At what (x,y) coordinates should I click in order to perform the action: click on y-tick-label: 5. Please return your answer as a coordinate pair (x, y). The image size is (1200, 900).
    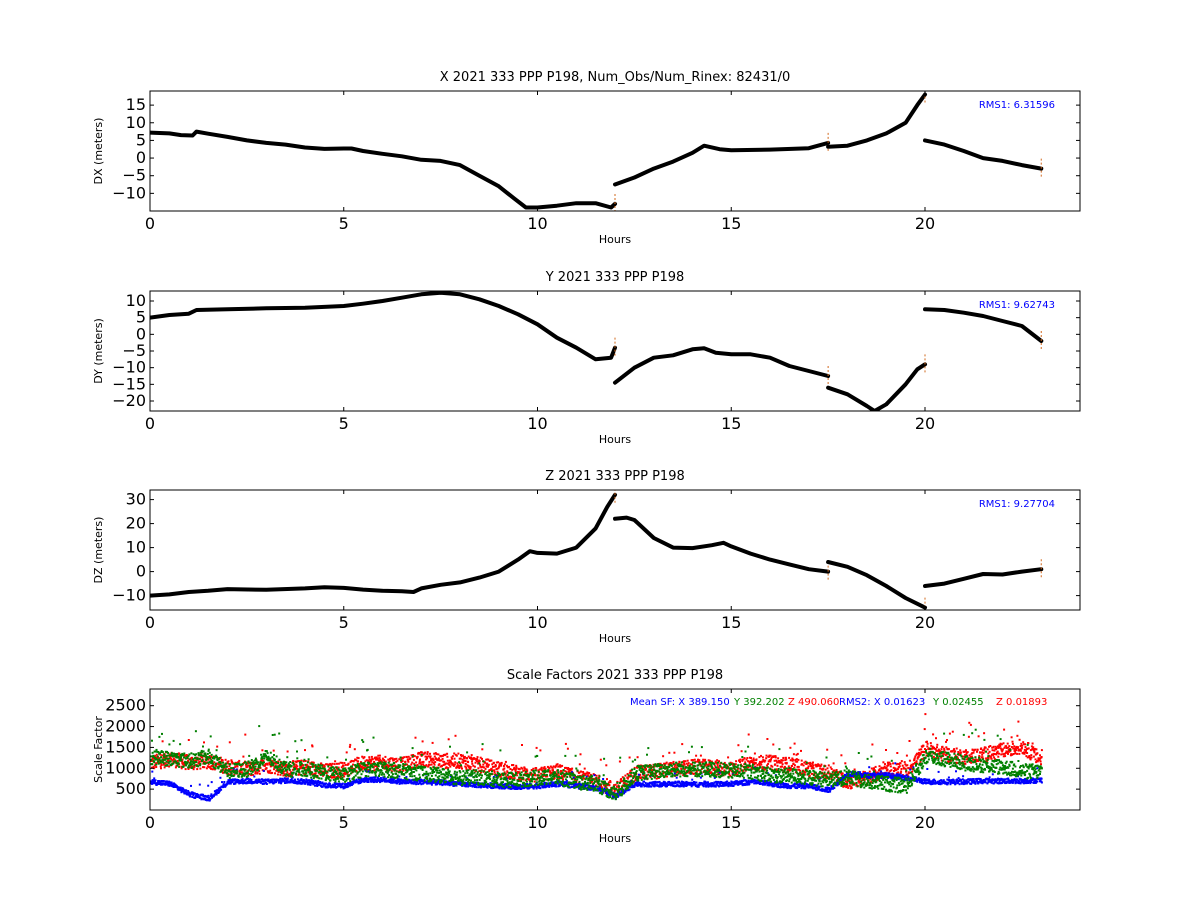
    Looking at the image, I should click on (141, 317).